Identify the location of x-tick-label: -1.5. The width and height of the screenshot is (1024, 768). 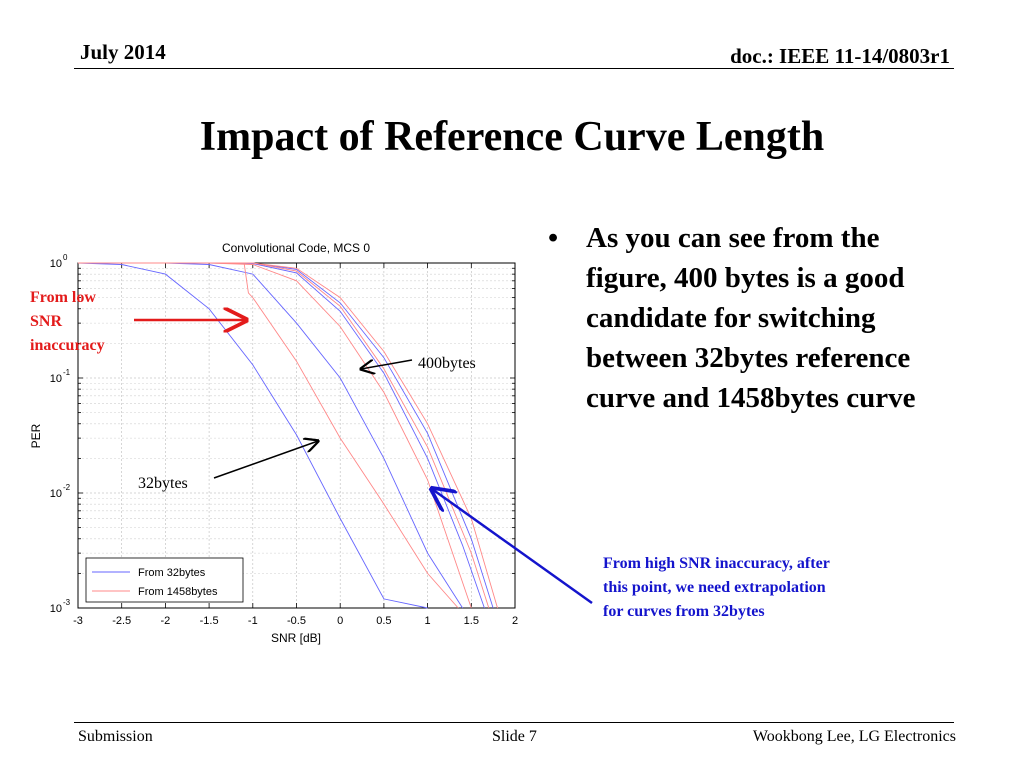
(209, 621).